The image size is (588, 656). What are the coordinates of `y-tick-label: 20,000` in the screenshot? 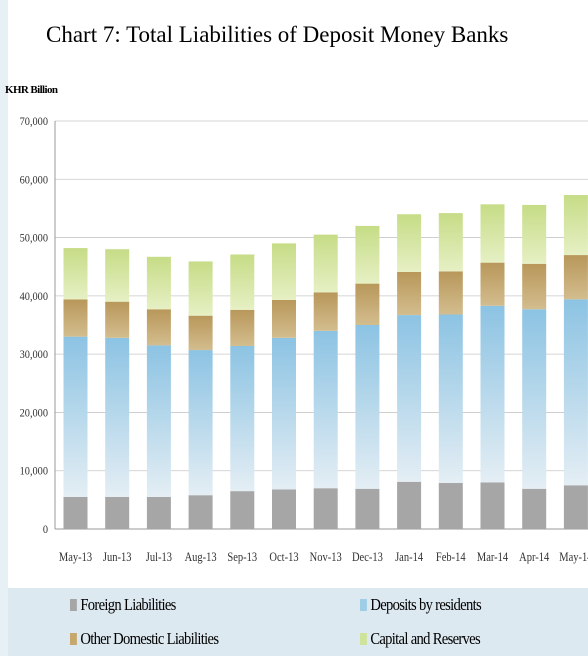 It's located at (34, 413).